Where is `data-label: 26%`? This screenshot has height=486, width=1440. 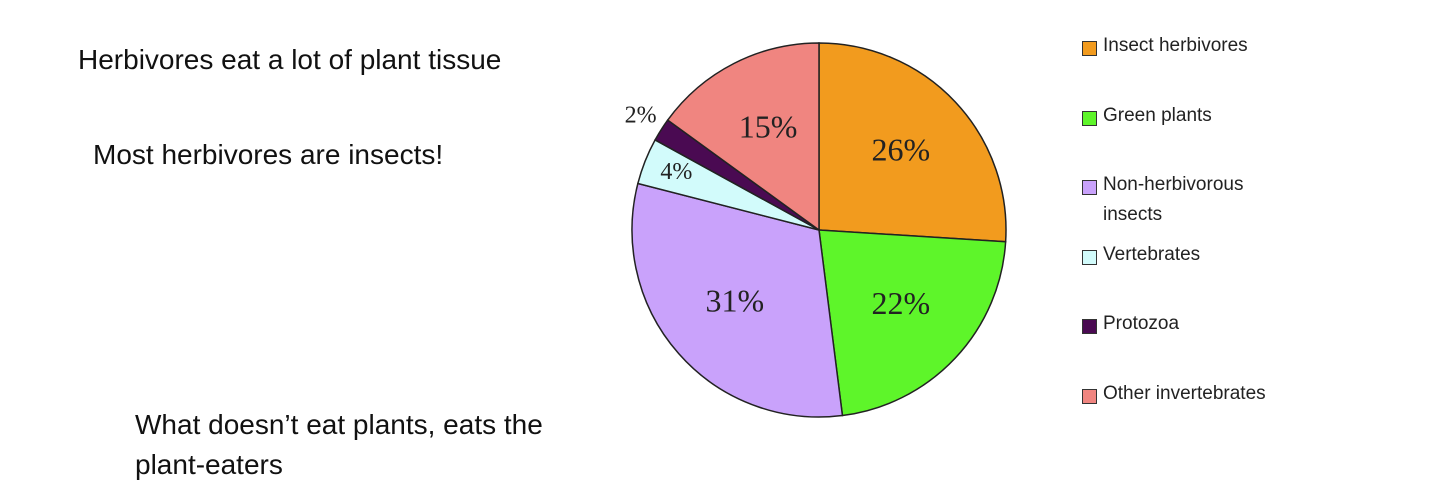
data-label: 26% is located at coordinates (900, 150).